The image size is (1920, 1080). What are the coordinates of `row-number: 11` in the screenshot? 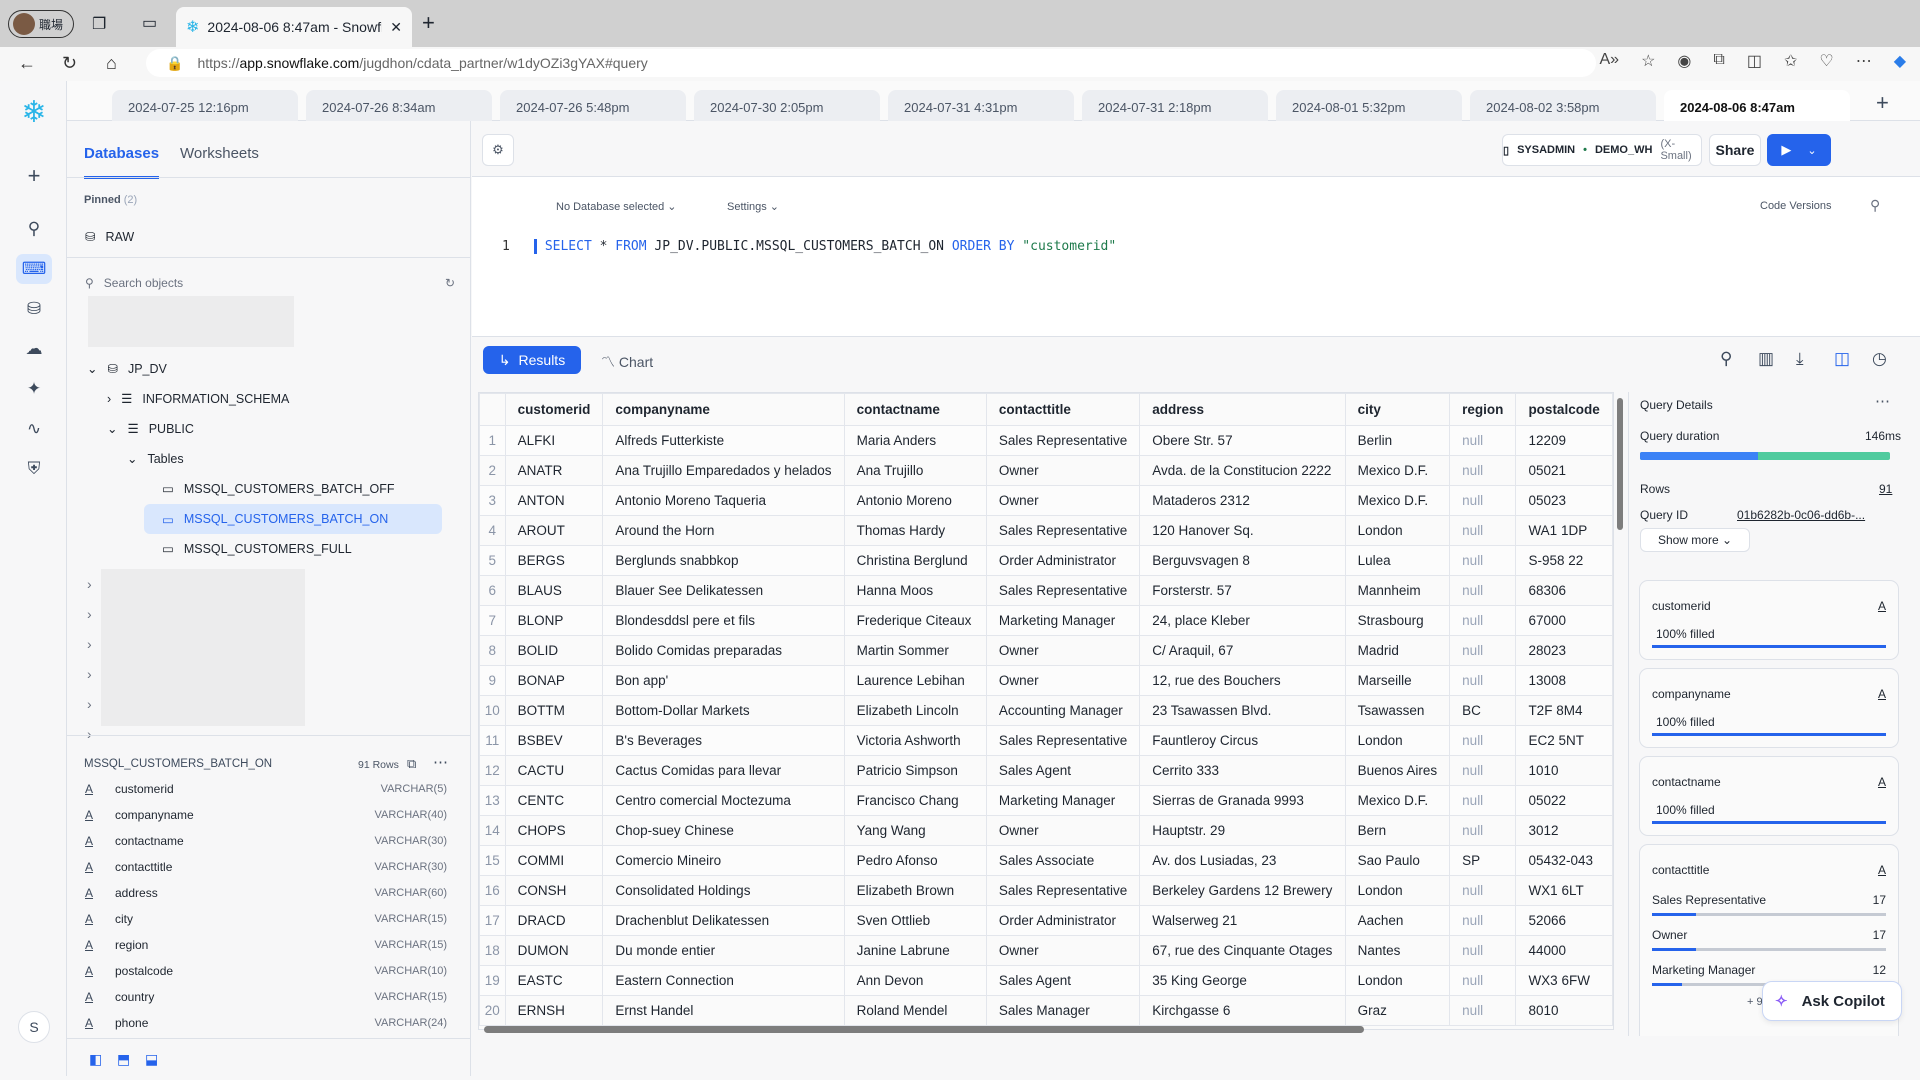 It's located at (492, 740).